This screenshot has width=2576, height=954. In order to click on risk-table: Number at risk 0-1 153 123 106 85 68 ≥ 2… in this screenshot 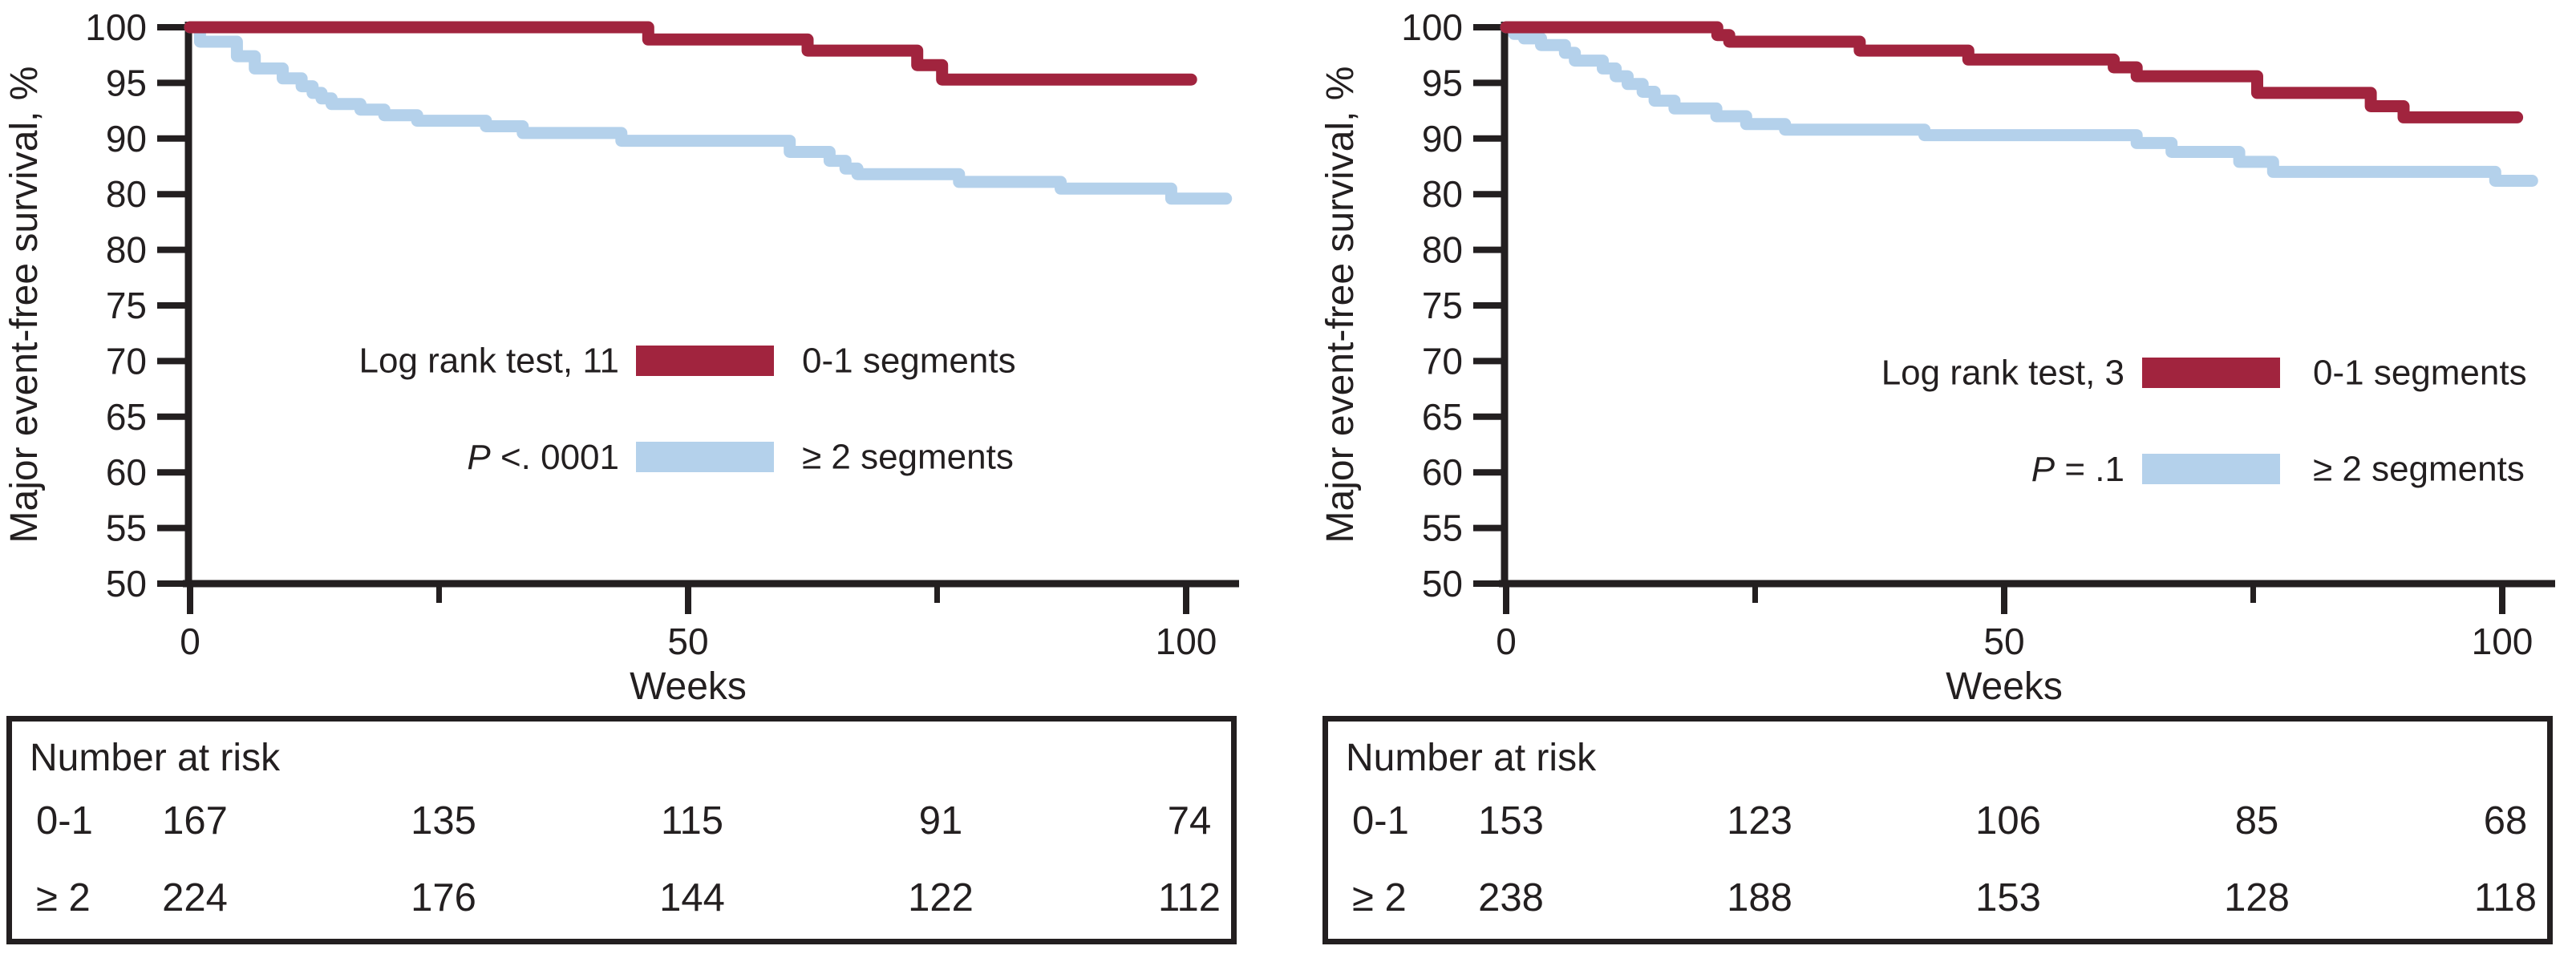, I will do `click(1937, 830)`.